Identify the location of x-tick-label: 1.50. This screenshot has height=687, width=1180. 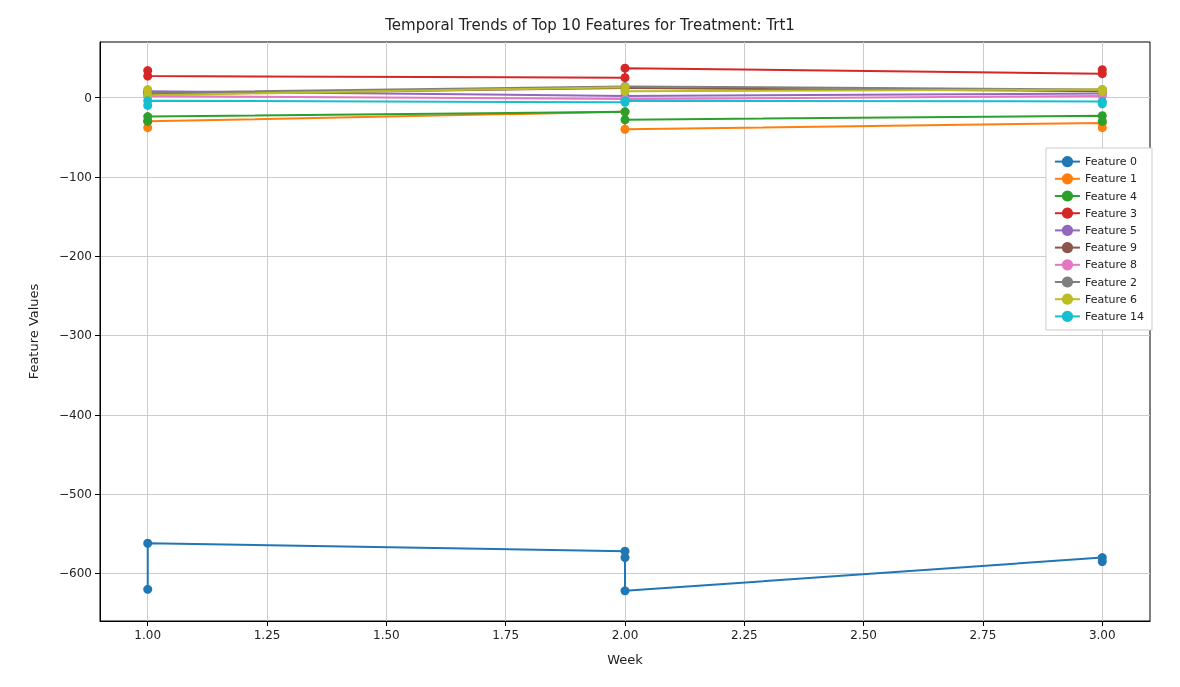
(386, 635).